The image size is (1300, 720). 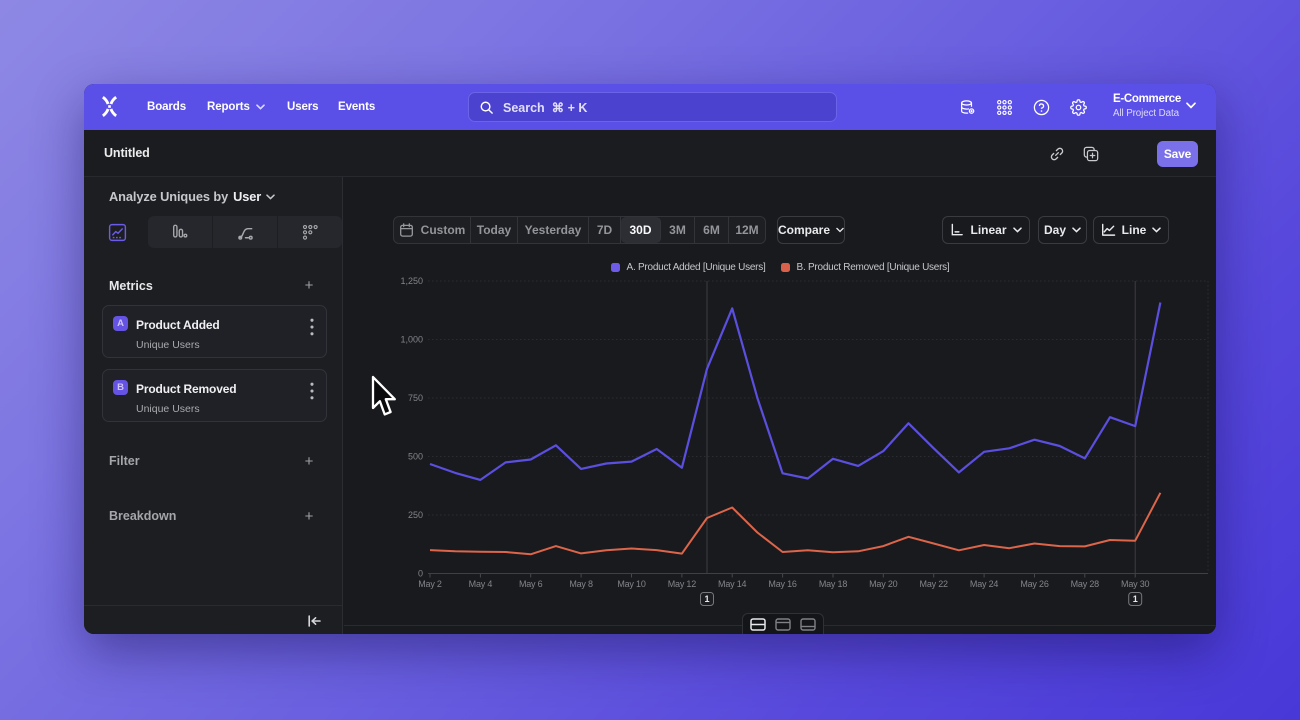 What do you see at coordinates (581, 584) in the screenshot?
I see `svg-text: May 8` at bounding box center [581, 584].